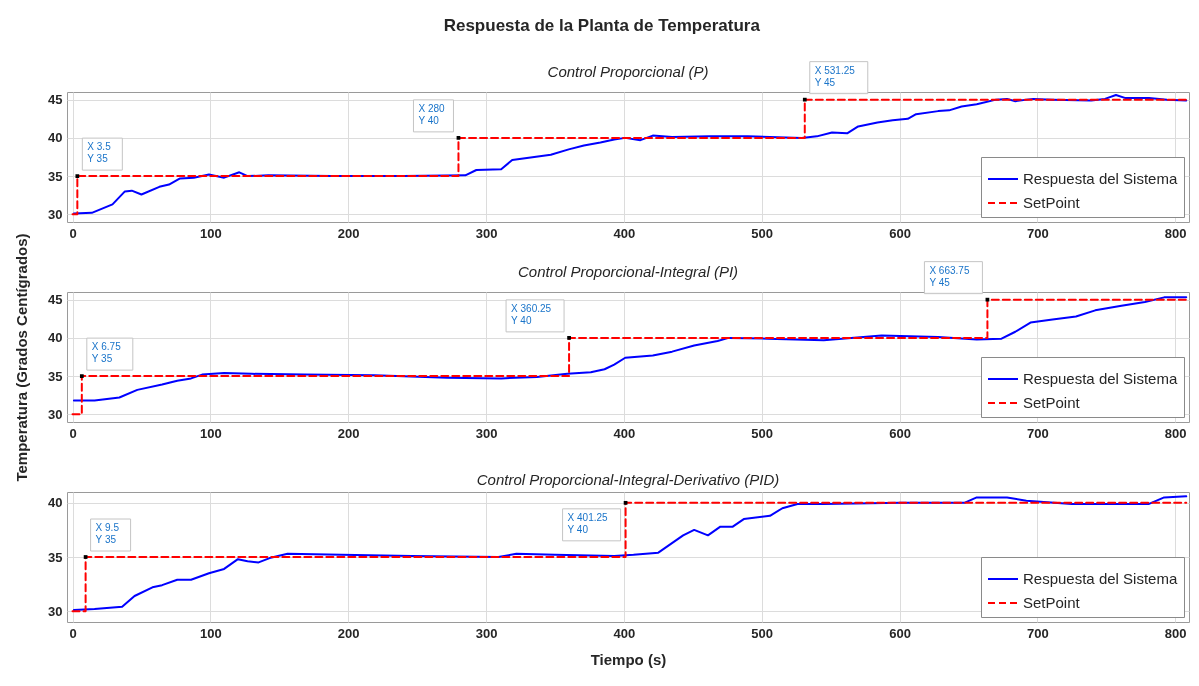 The image size is (1199, 686). I want to click on annotation: X 663.75 Y 45, so click(949, 276).